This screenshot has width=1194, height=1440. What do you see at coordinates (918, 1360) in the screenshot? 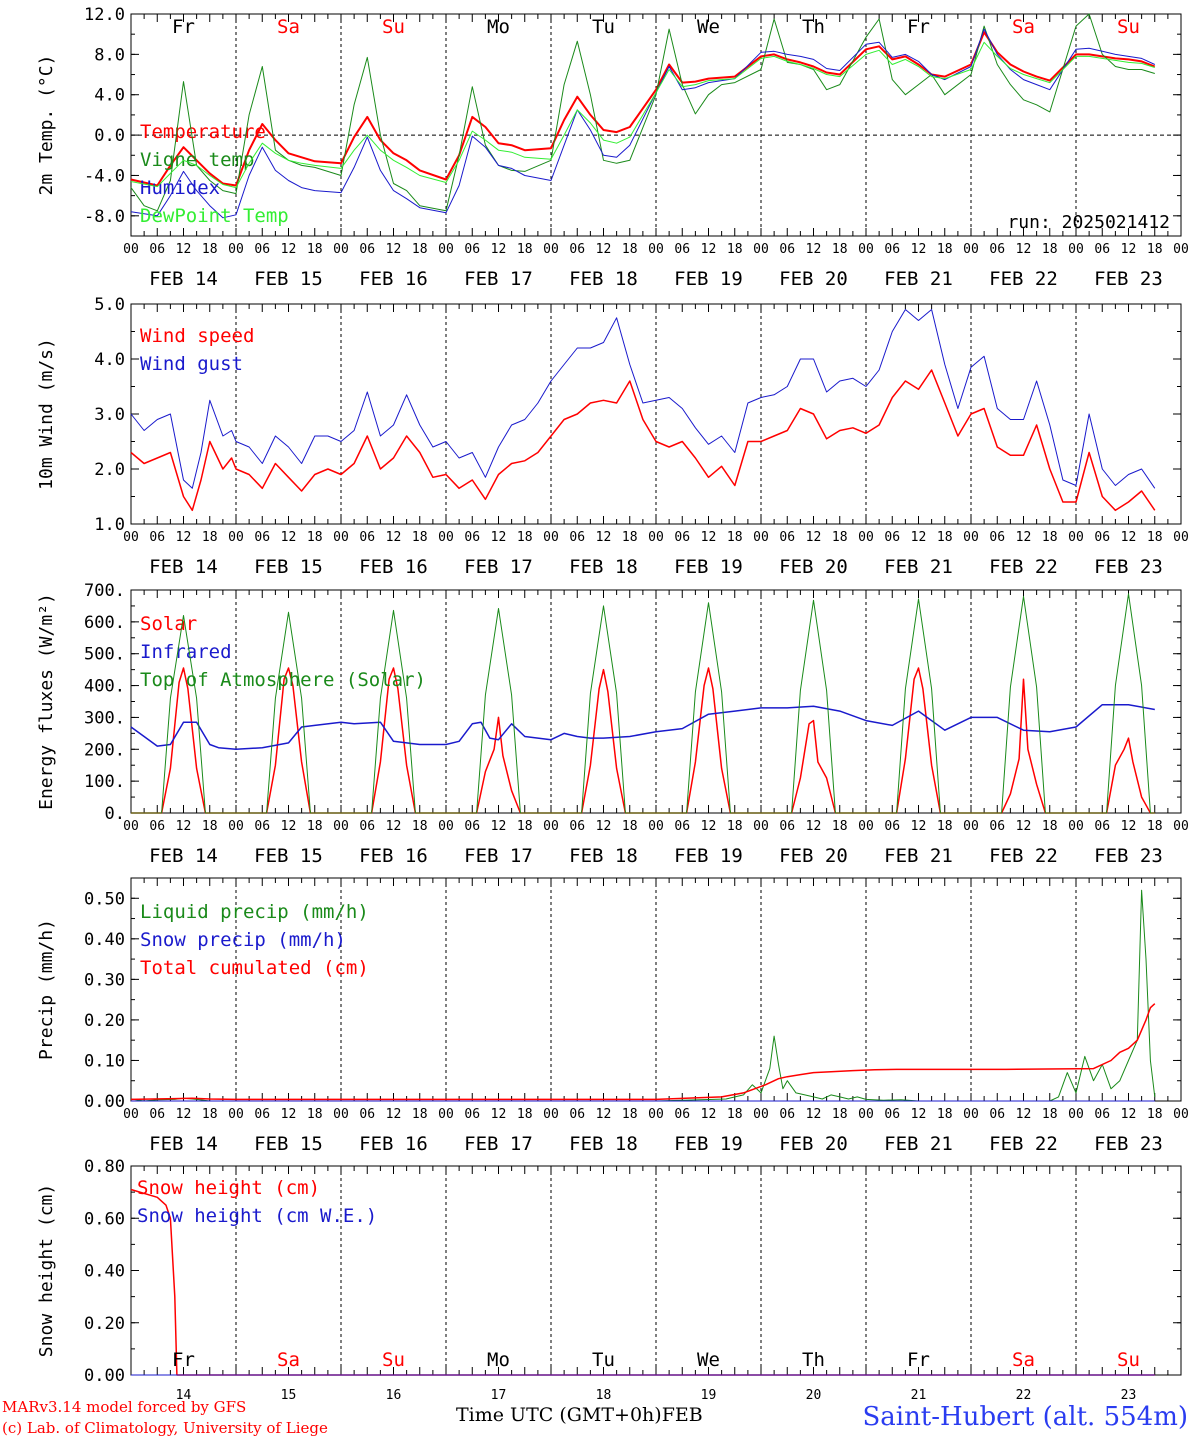
I see `weekday-label-bottom: Fr` at bounding box center [918, 1360].